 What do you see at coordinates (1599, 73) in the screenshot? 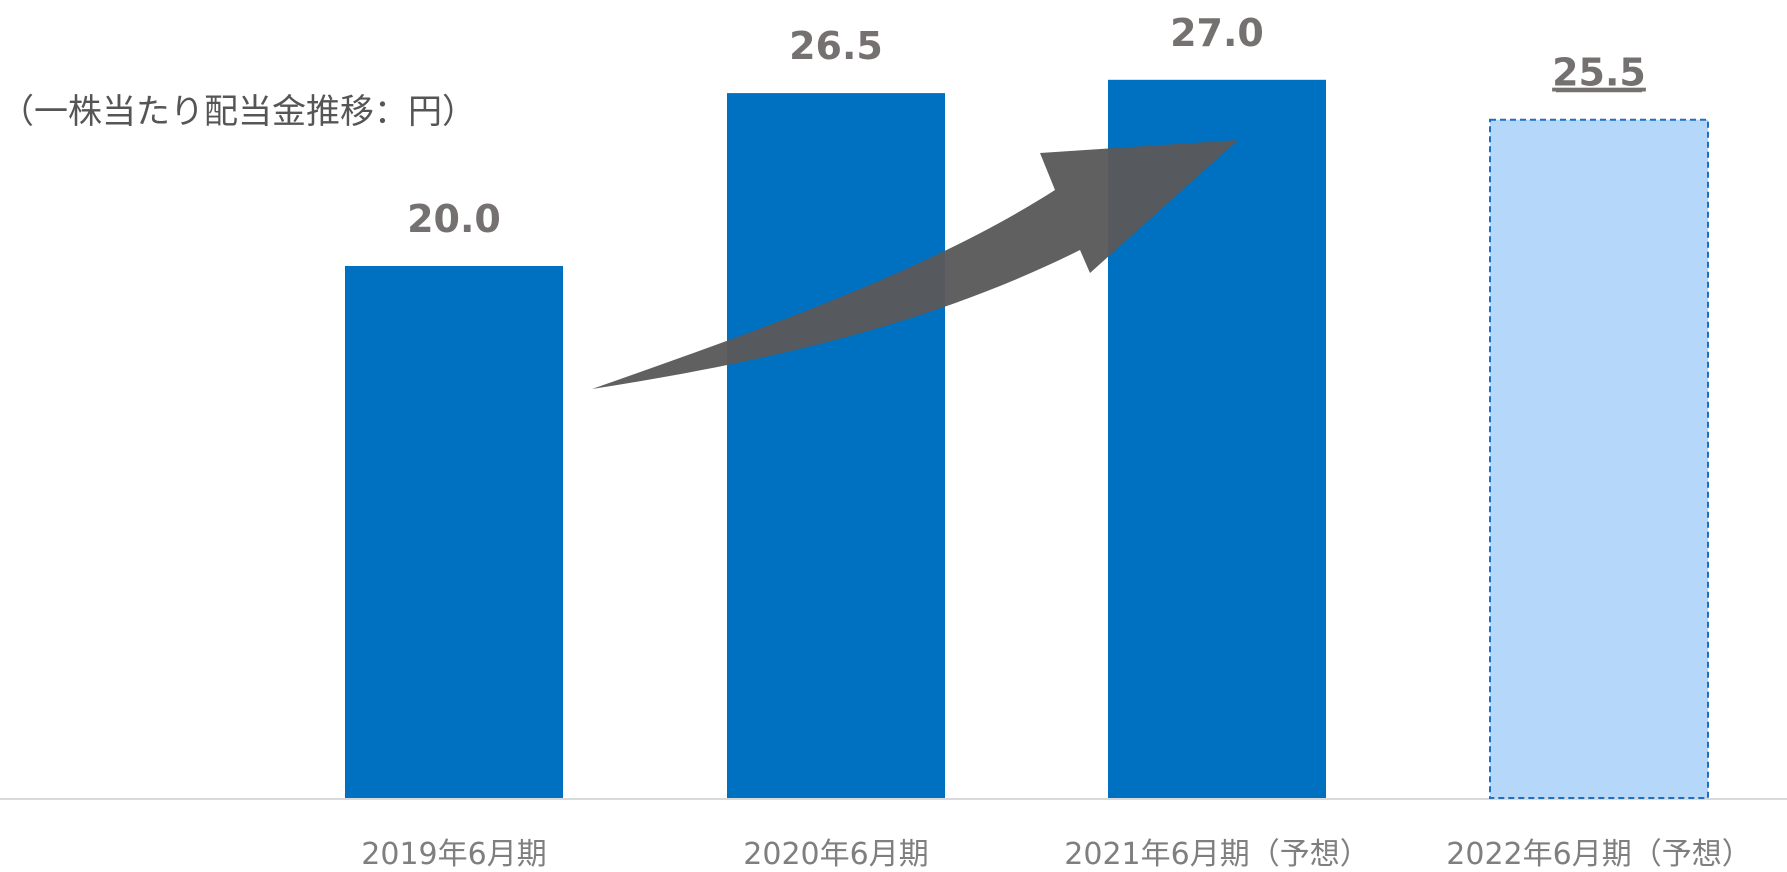
I see `value-label-3: 25.5` at bounding box center [1599, 73].